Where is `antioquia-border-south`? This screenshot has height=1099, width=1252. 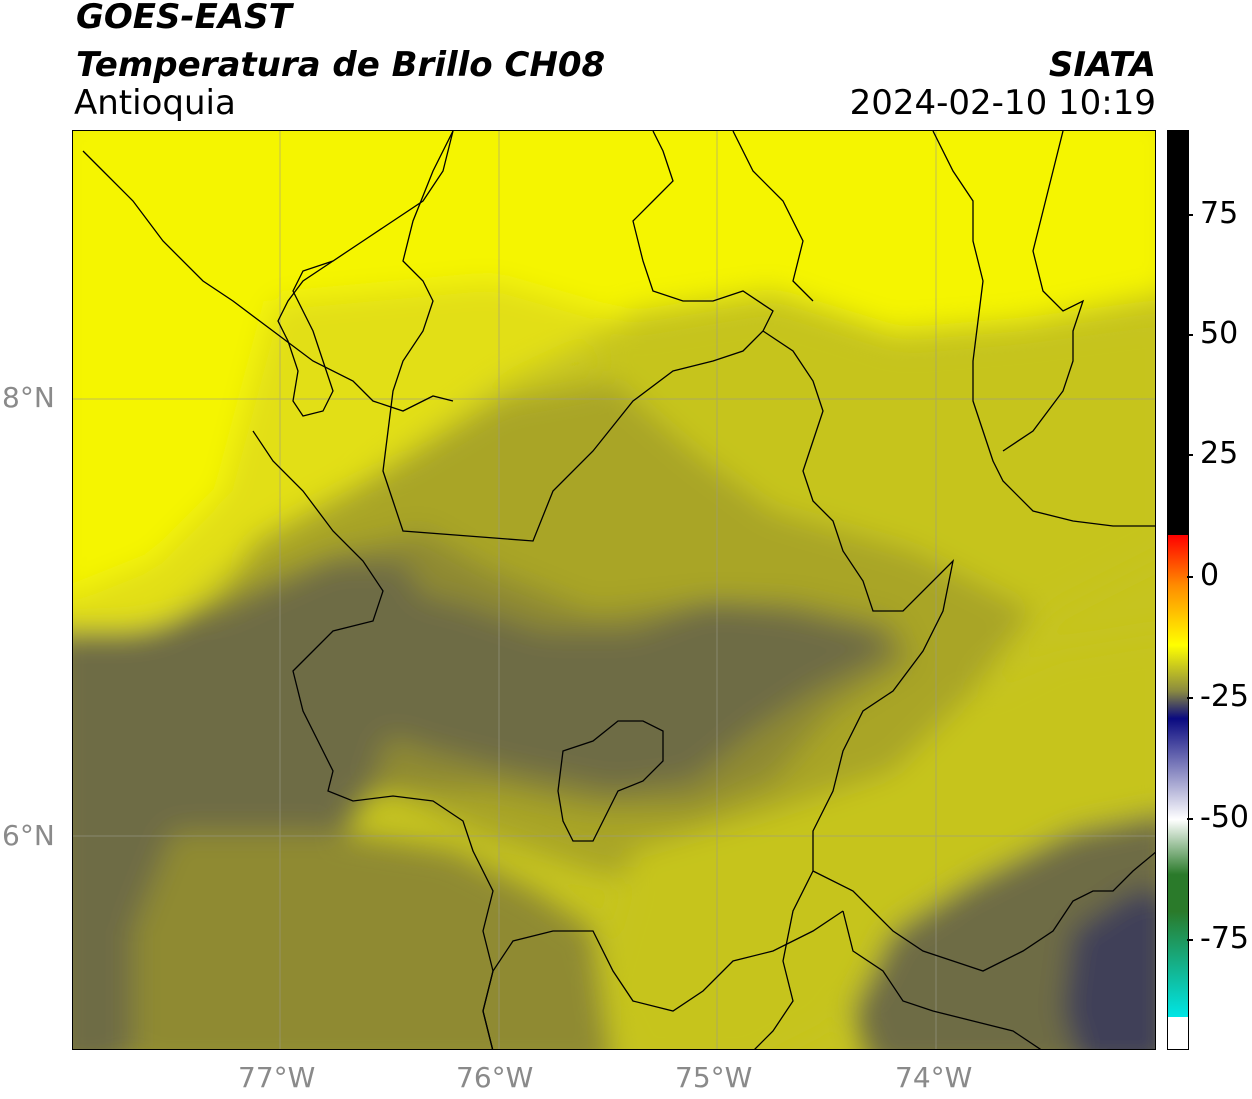
antioquia-border-south is located at coordinates (663, 979).